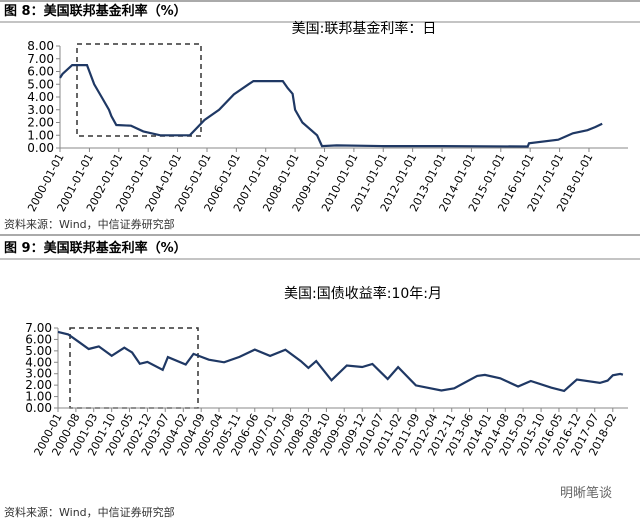 This screenshot has width=640, height=526. I want to click on chart-title: 美国:联邦基金利率：日, so click(364, 28).